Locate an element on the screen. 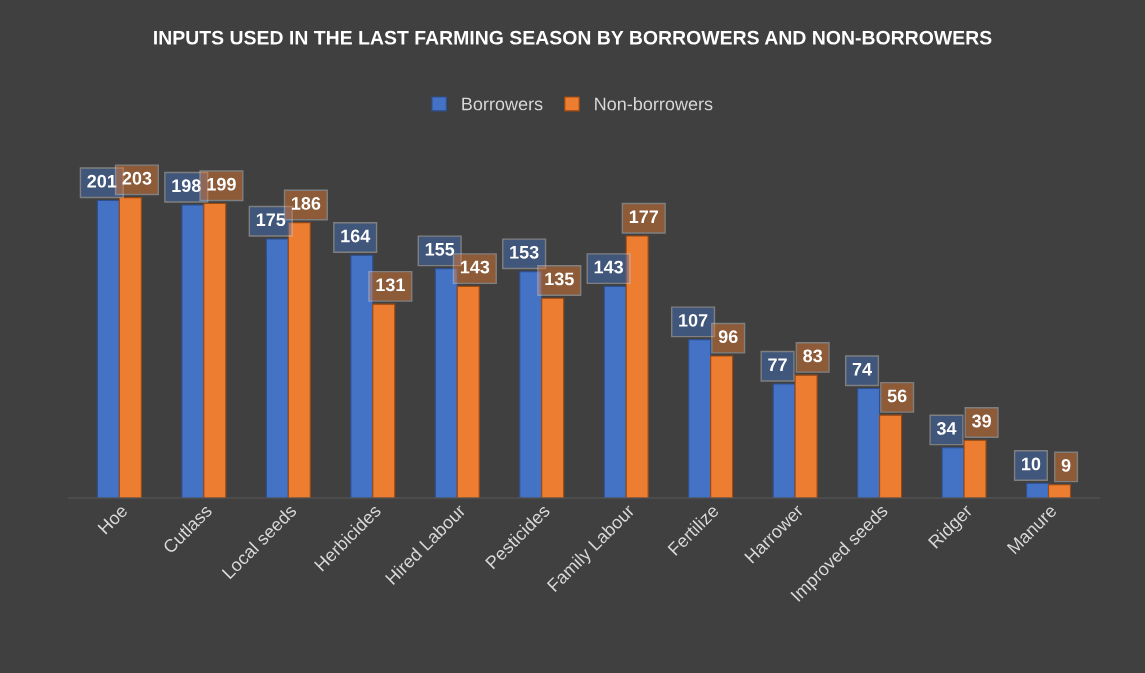 The image size is (1145, 673). data-label: 186 is located at coordinates (306, 203).